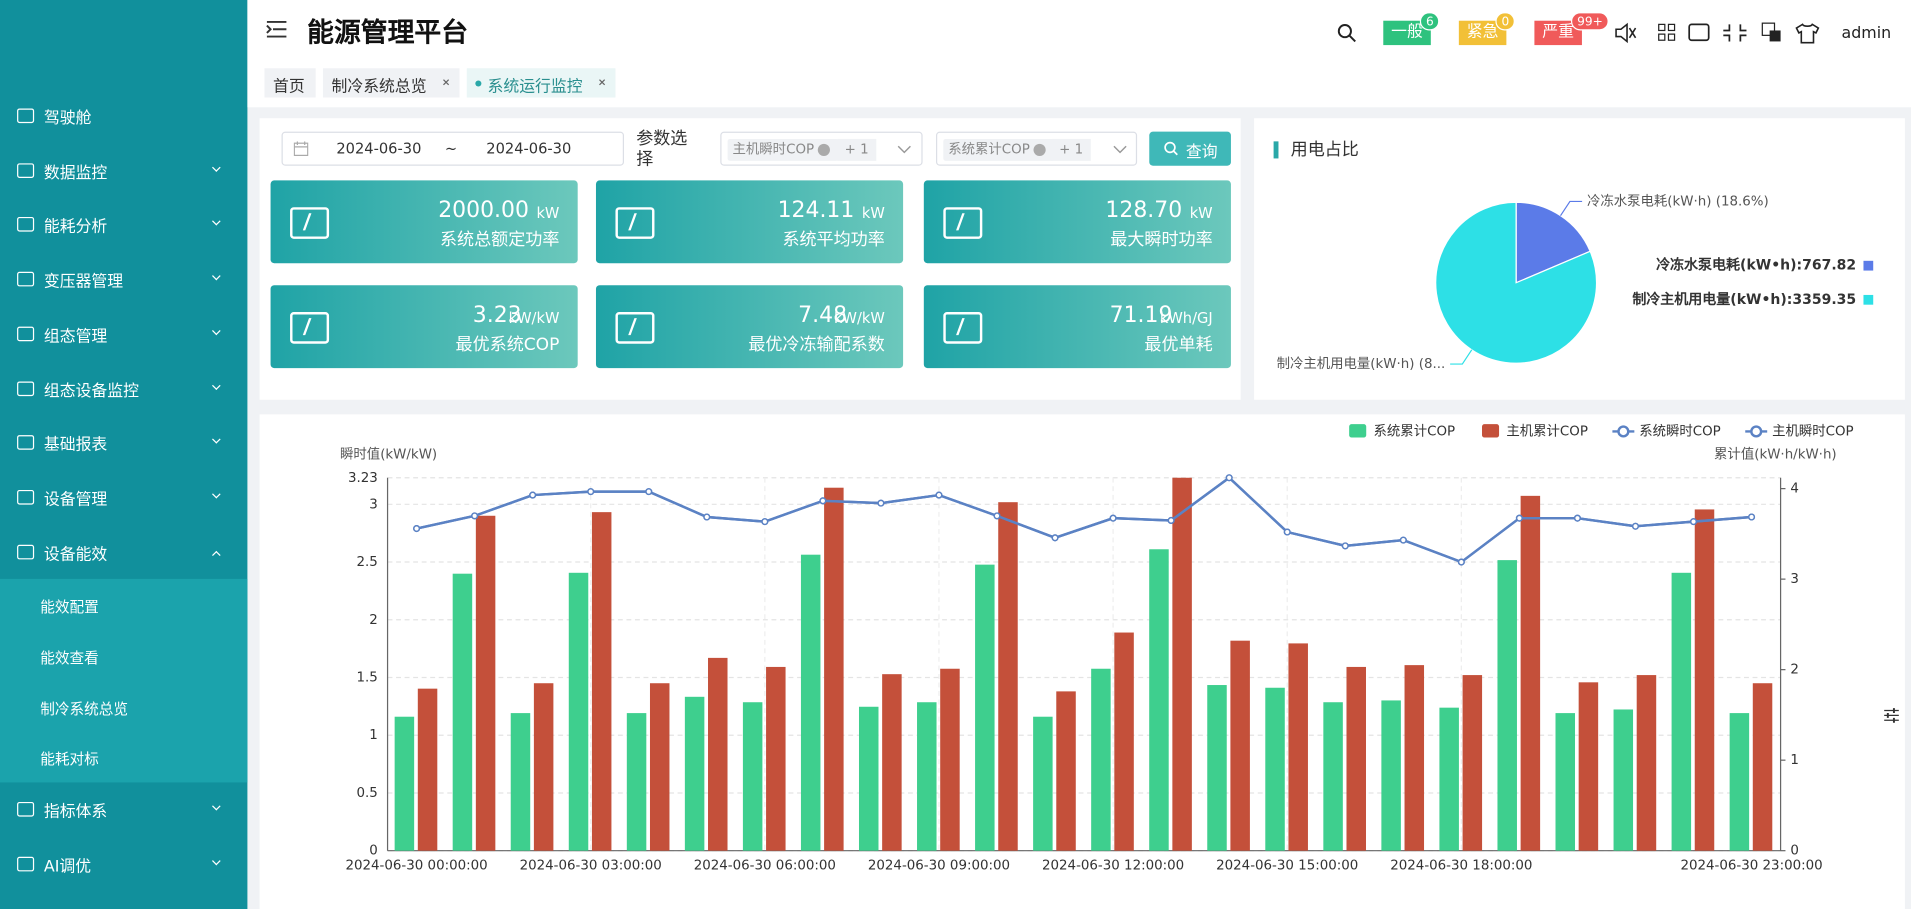  I want to click on chart-tool-icon, so click(1891, 715).